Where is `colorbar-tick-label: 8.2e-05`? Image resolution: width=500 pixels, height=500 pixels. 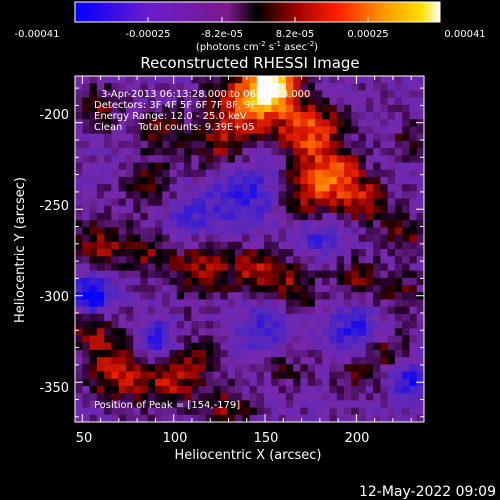
colorbar-tick-label: 8.2e-05 is located at coordinates (295, 34).